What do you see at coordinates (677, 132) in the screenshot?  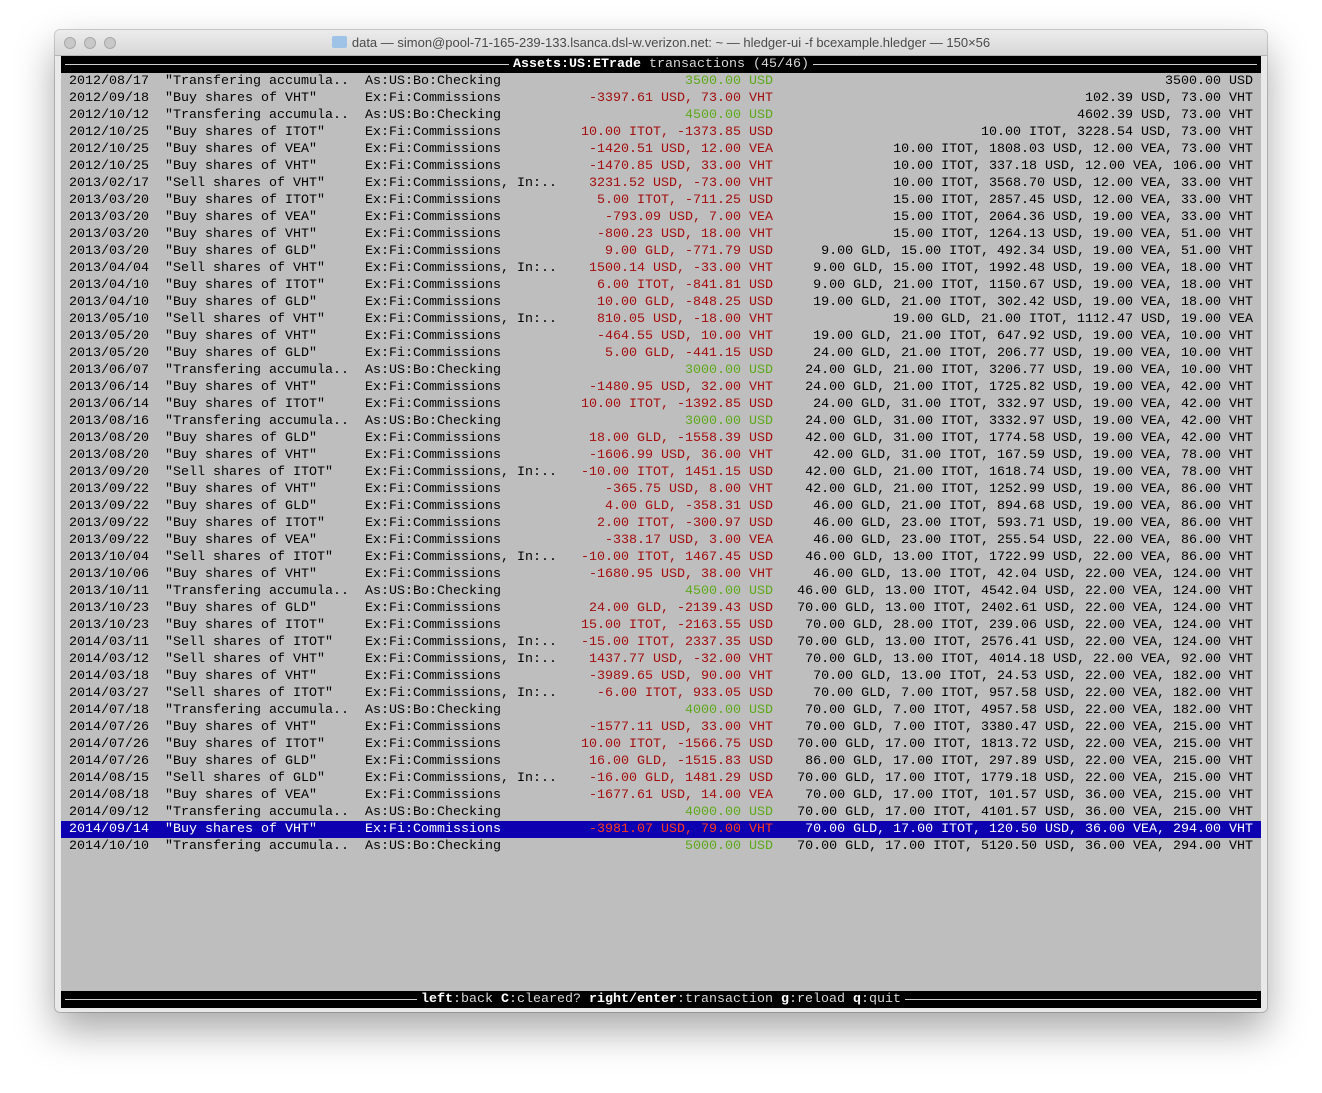 I see `amount-cell: 10.00 ITOT, -1373.85 USD` at bounding box center [677, 132].